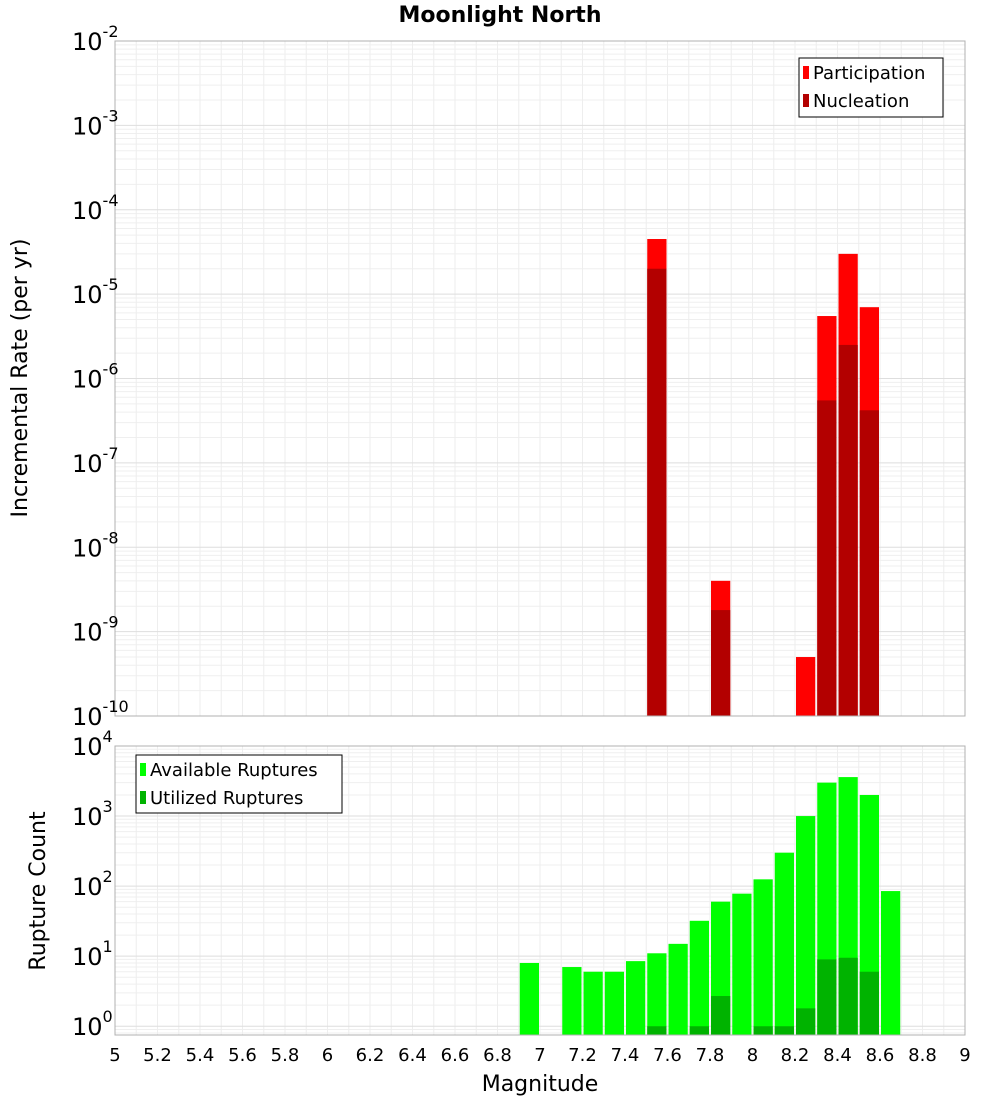 The image size is (1000, 1100). What do you see at coordinates (95, 461) in the screenshot?
I see `y-tick-label: 10⁻⁷` at bounding box center [95, 461].